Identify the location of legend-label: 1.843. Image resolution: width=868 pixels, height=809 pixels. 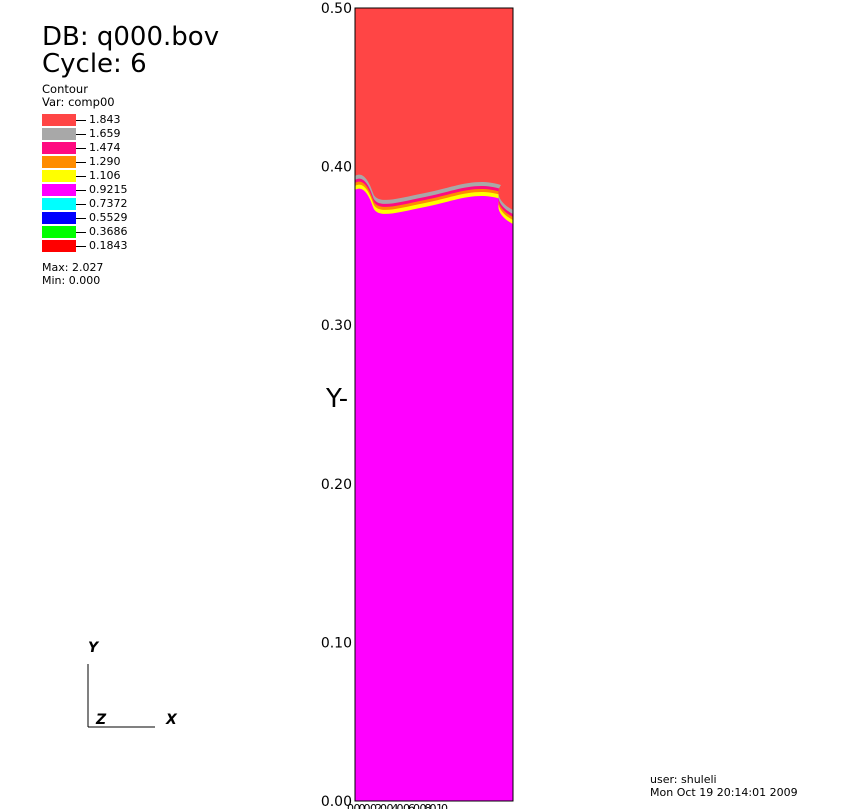
(105, 119).